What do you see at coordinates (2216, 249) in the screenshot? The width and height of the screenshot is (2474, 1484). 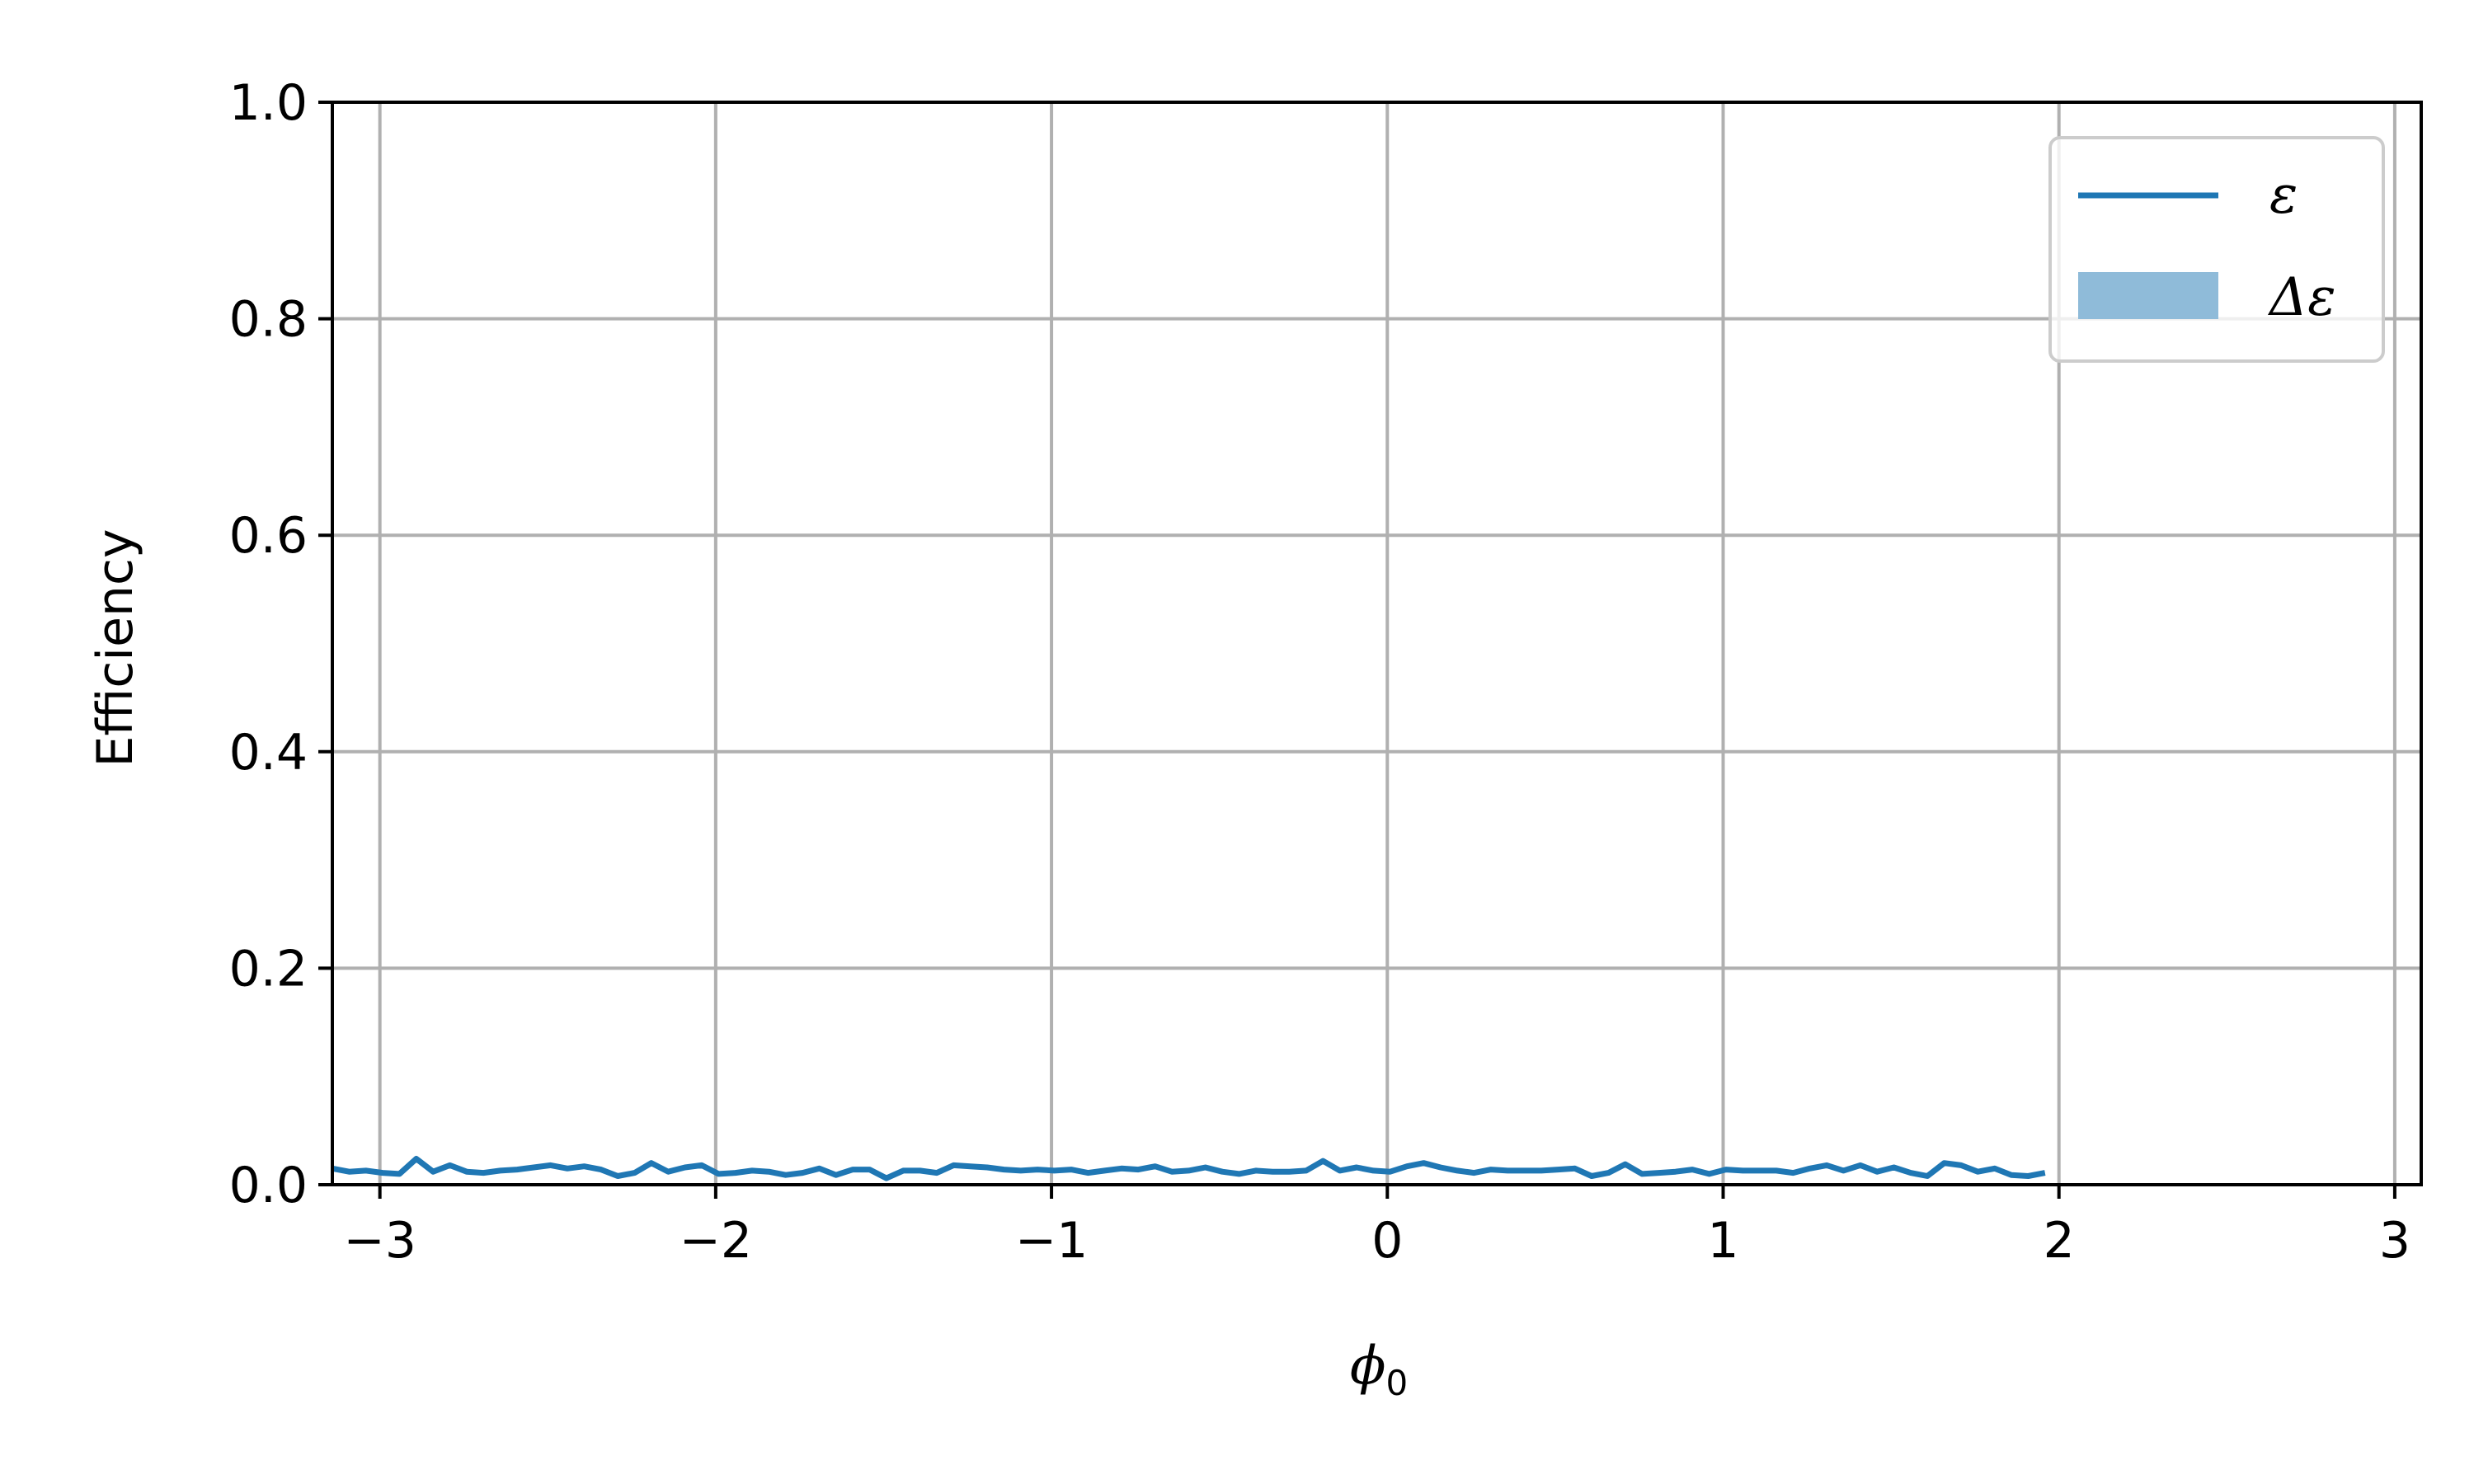 I see `legend: ε Δε` at bounding box center [2216, 249].